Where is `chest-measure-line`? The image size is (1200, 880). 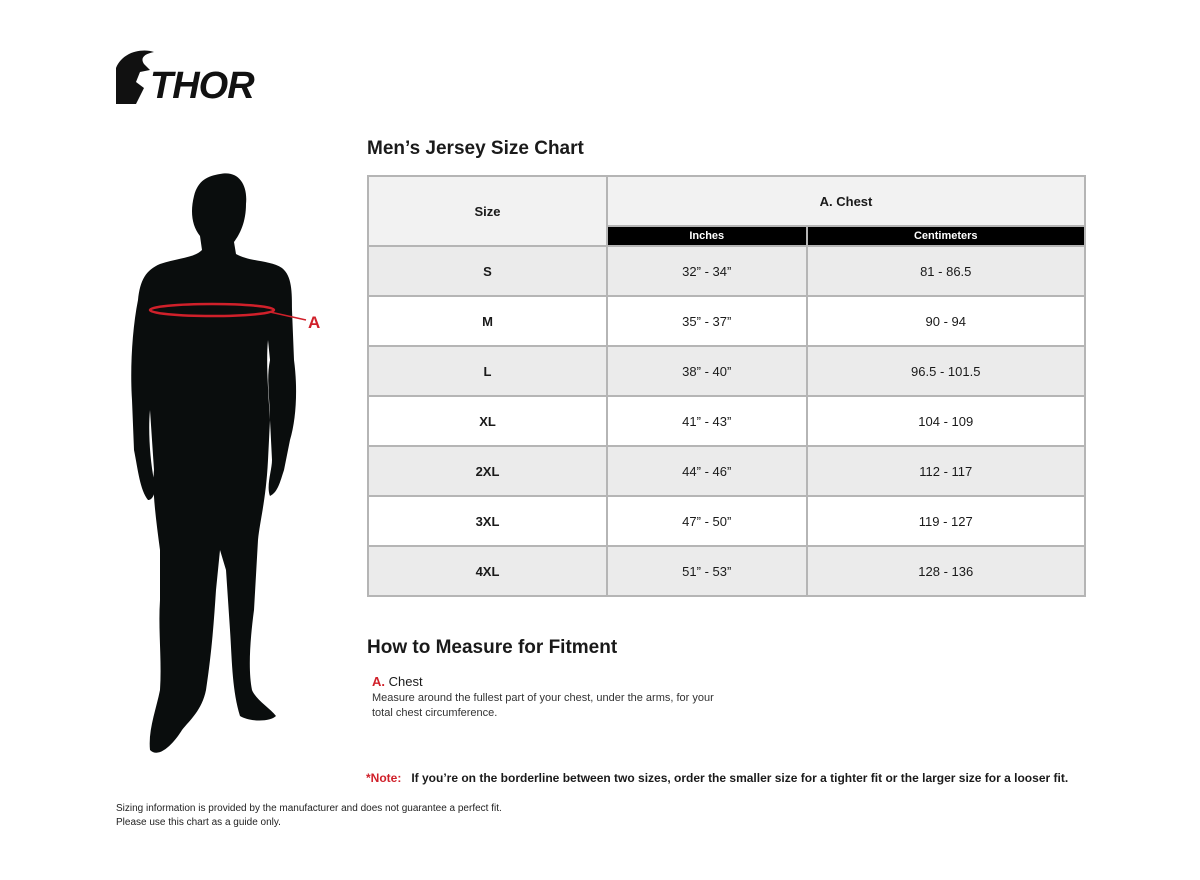 chest-measure-line is located at coordinates (212, 310).